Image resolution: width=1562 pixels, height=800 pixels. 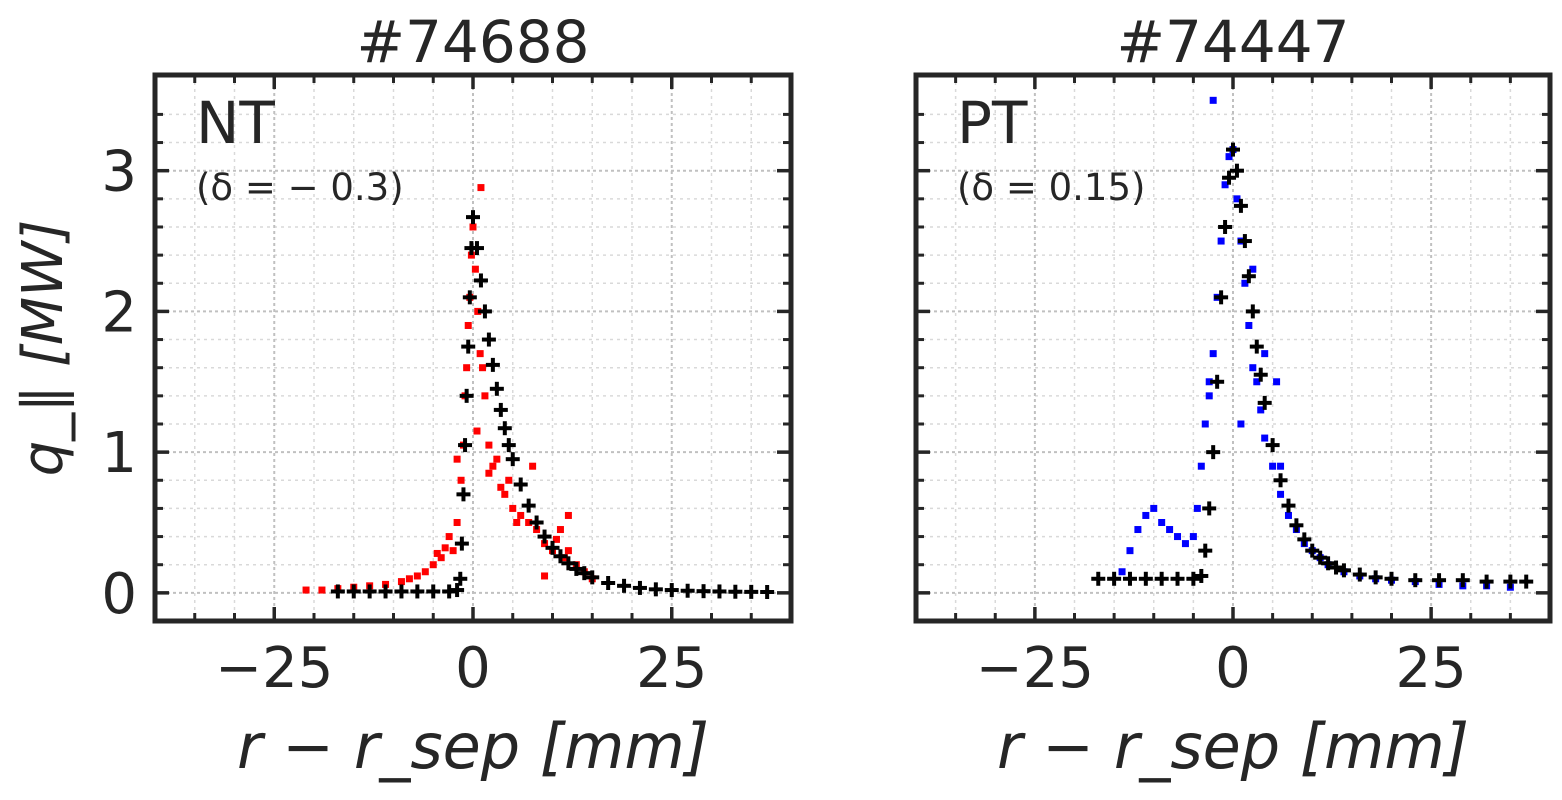 I want to click on y-tick-label: 3, so click(x=119, y=172).